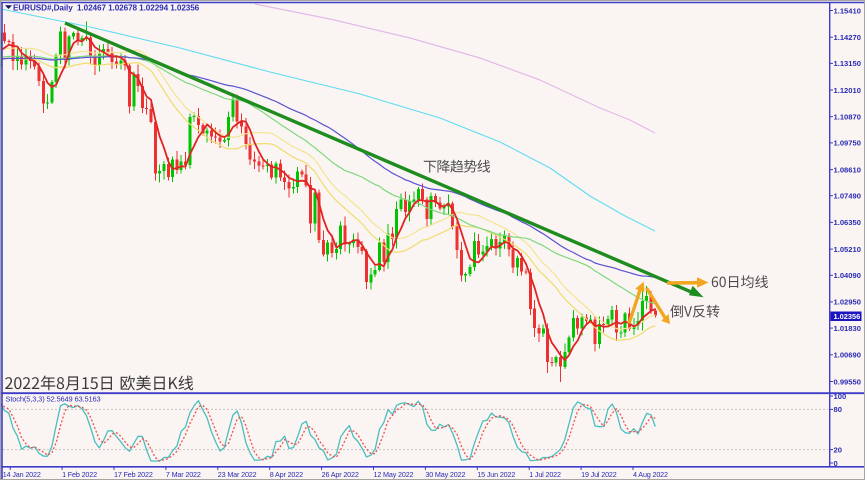  Describe the element at coordinates (286, 474) in the screenshot. I see `svg-text: 8 Apr 2022` at that location.